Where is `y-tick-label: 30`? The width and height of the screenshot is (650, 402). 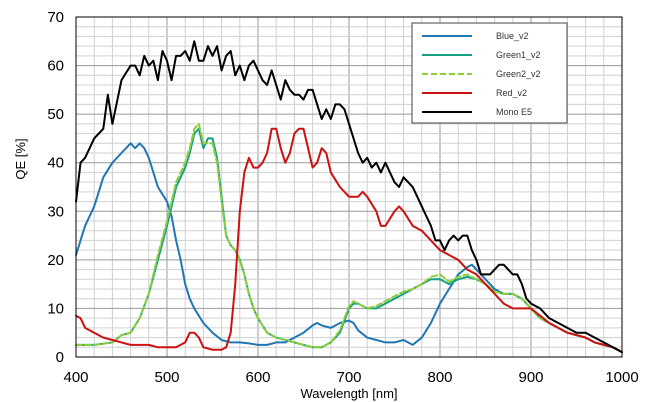
y-tick-label: 30 is located at coordinates (55, 211).